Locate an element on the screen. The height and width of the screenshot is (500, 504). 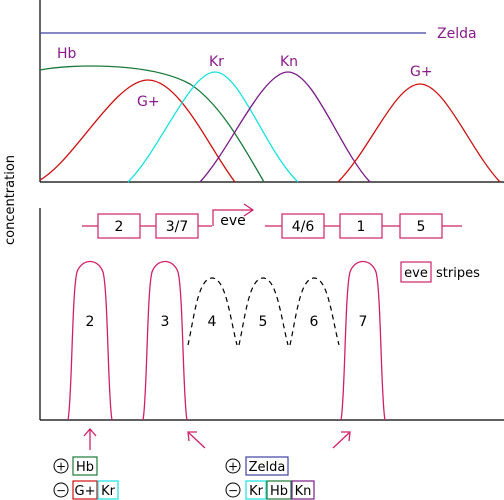
legend-box-label: eve is located at coordinates (416, 273).